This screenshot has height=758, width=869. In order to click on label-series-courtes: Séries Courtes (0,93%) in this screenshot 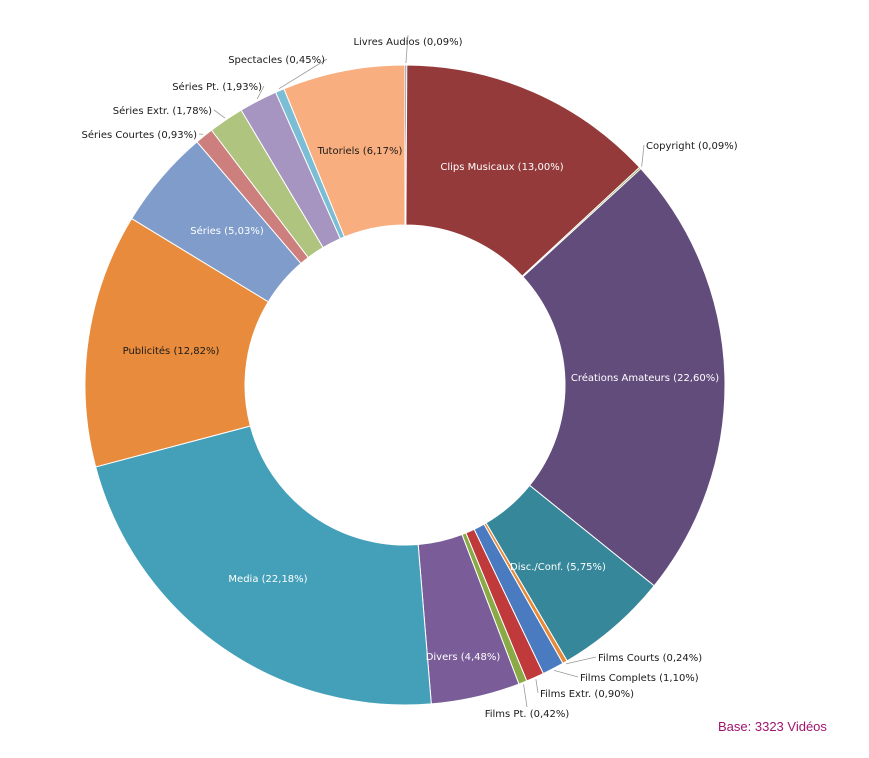, I will do `click(139, 135)`.